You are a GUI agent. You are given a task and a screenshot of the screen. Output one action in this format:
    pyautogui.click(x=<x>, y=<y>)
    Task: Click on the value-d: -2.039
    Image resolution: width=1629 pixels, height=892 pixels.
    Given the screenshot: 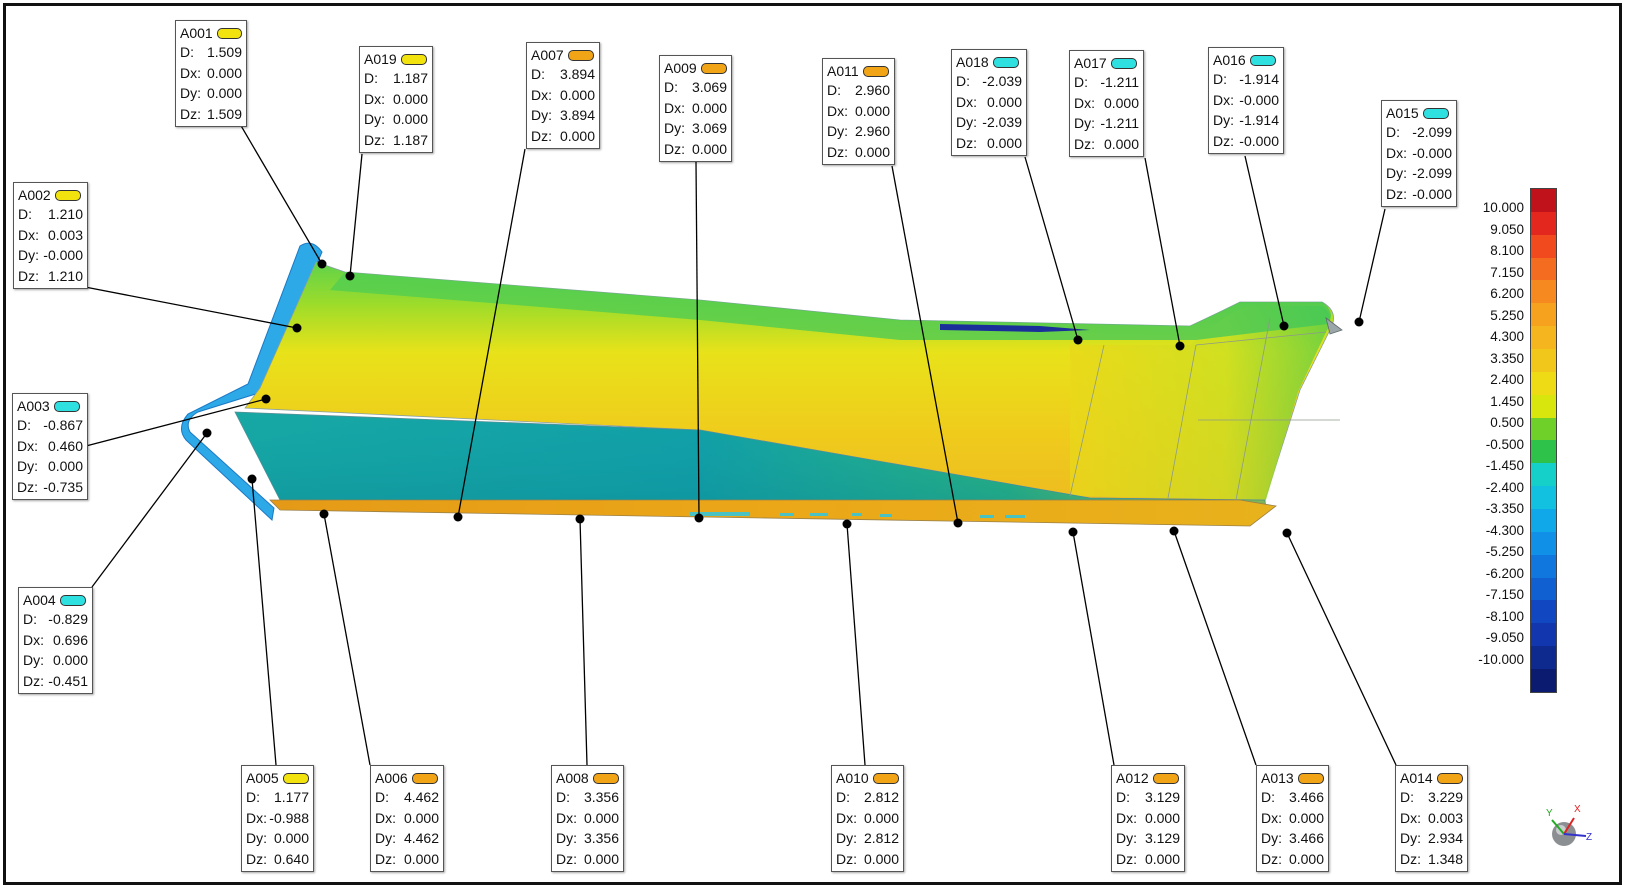 What is the action you would take?
    pyautogui.click(x=1002, y=81)
    